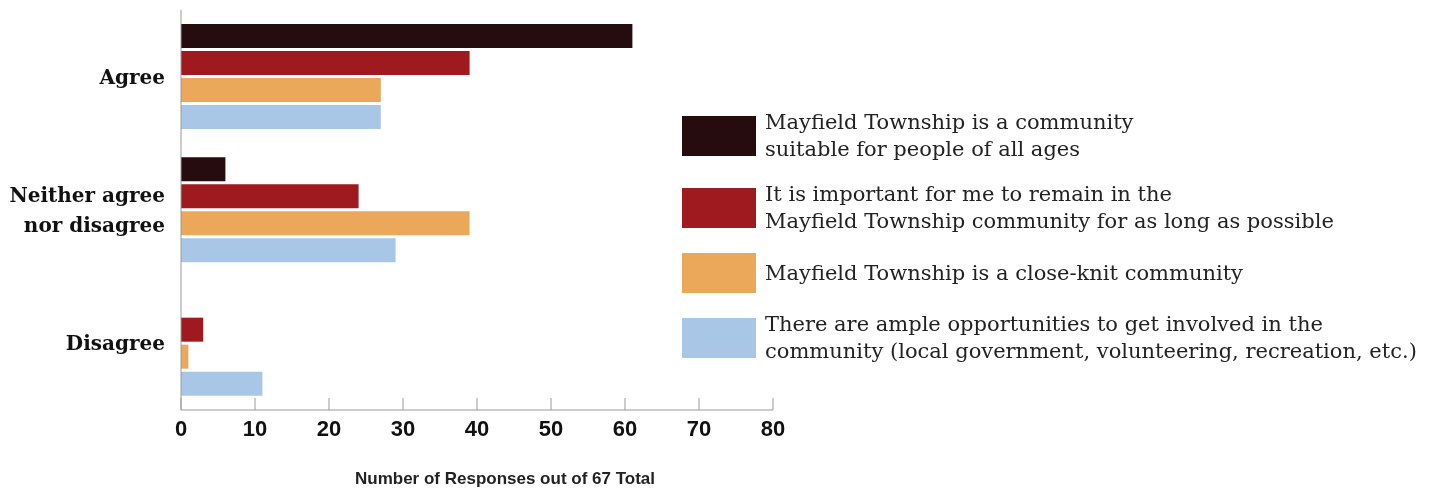  I want to click on legend-label: Mayfield Township is a community suitable for people of all ages, so click(949, 136).